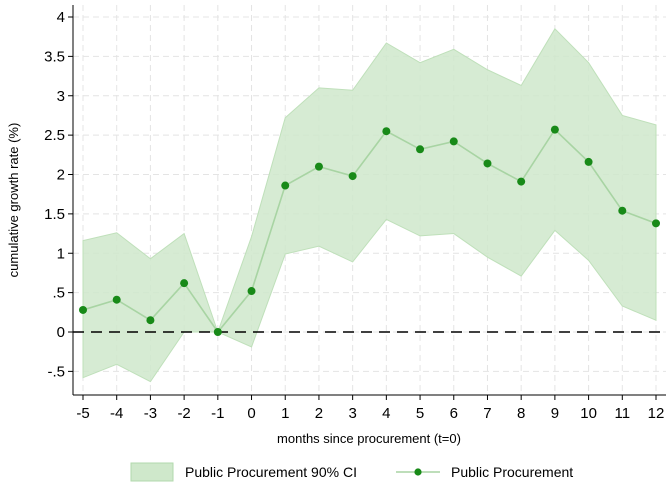 This screenshot has width=669, height=483. I want to click on y-tick-label: 2.5, so click(54, 135).